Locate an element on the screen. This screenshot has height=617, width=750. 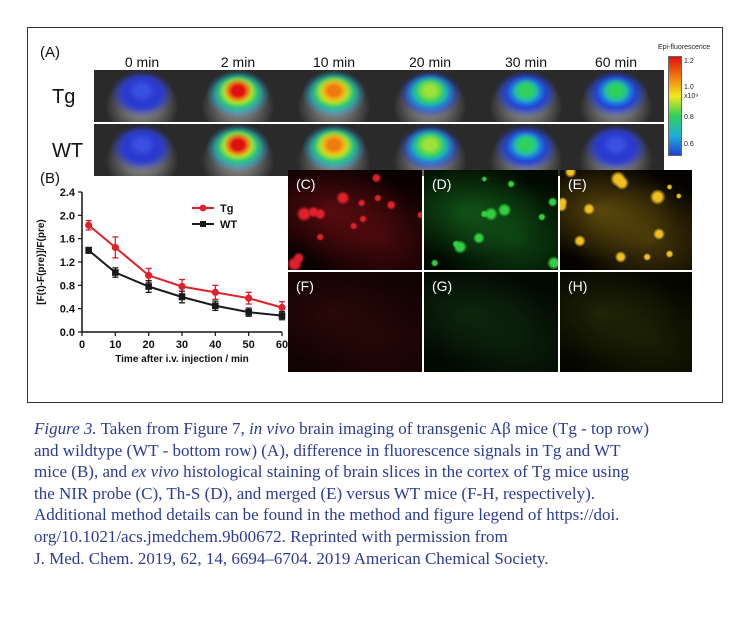
micrograph-panel: (D) is located at coordinates (491, 220).